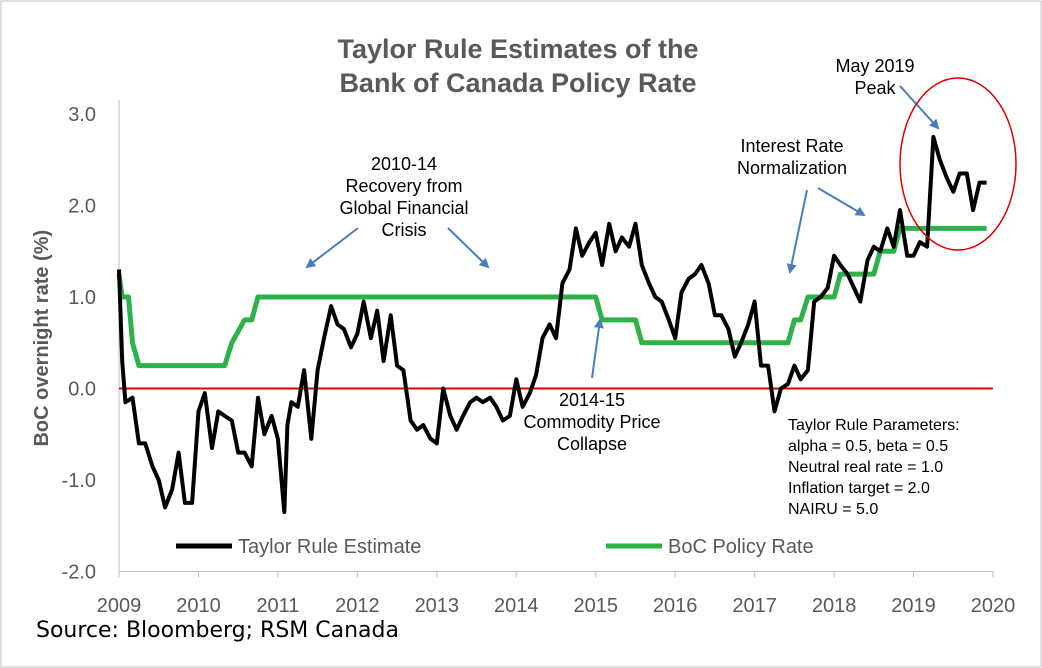 The width and height of the screenshot is (1042, 668). What do you see at coordinates (874, 425) in the screenshot?
I see `taylor-parameters-line: Taylor Rule Parameters:` at bounding box center [874, 425].